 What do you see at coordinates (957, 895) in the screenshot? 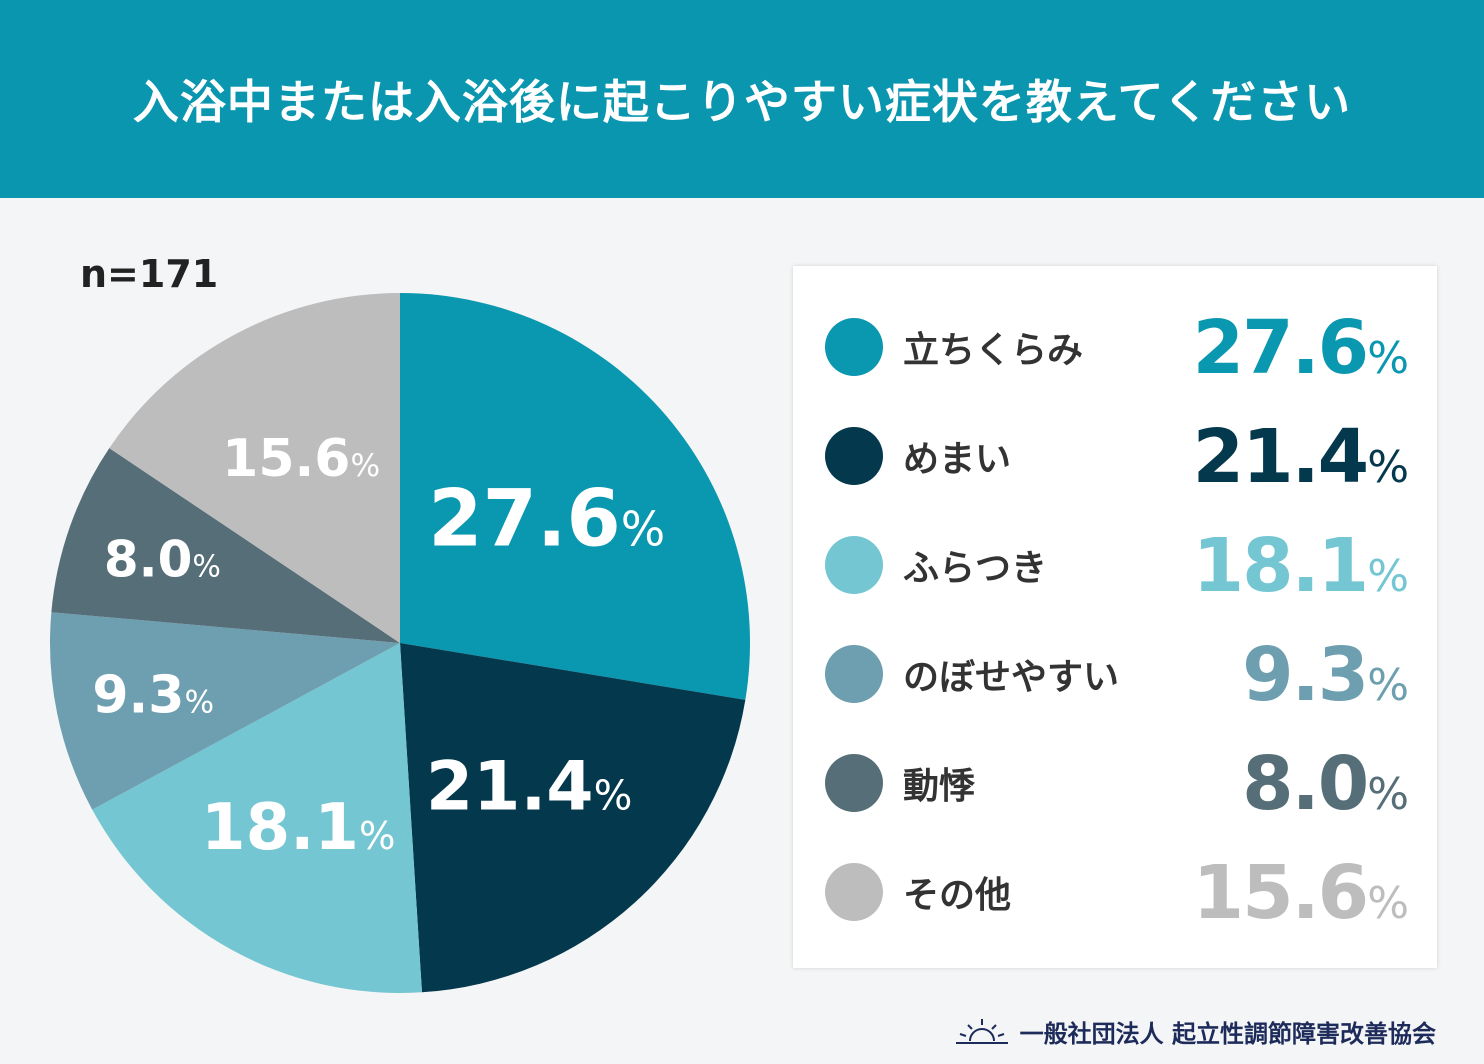
I see `legend-label: その他` at bounding box center [957, 895].